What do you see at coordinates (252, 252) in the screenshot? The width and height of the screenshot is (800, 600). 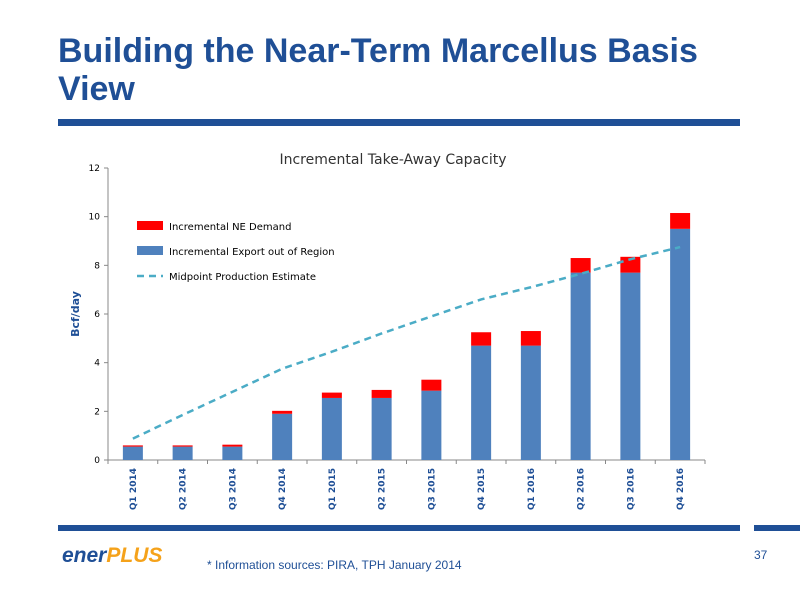 I see `legend-label: Incremental Export out of Region` at bounding box center [252, 252].